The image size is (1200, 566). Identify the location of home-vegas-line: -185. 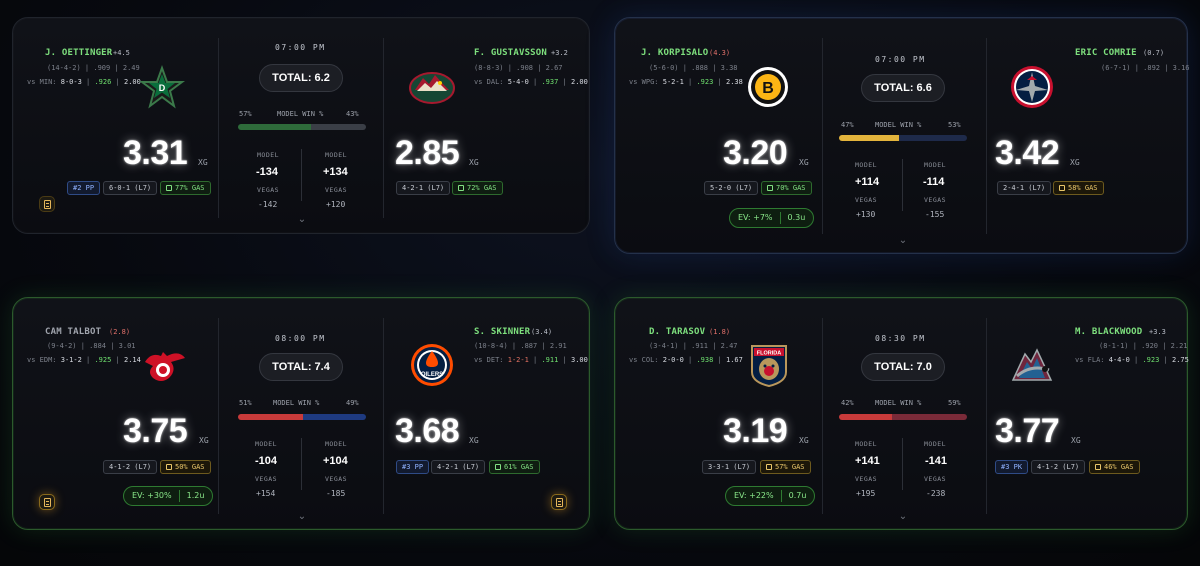
(336, 493).